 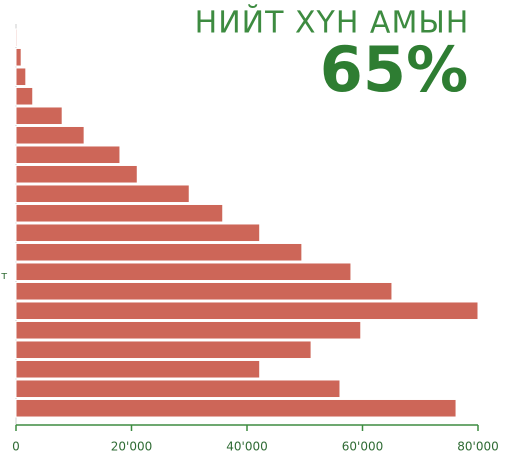 I want to click on x-tick-label: 60'000, so click(x=362, y=447).